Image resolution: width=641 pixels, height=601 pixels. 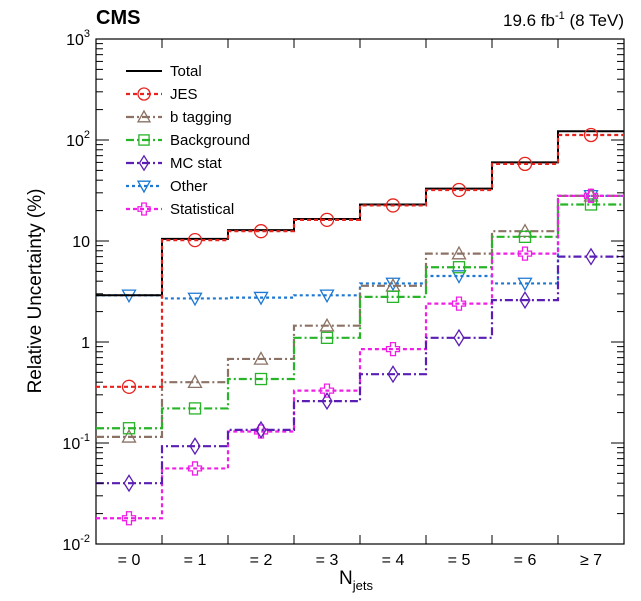 I want to click on legend-marker-statistical, so click(x=144, y=209).